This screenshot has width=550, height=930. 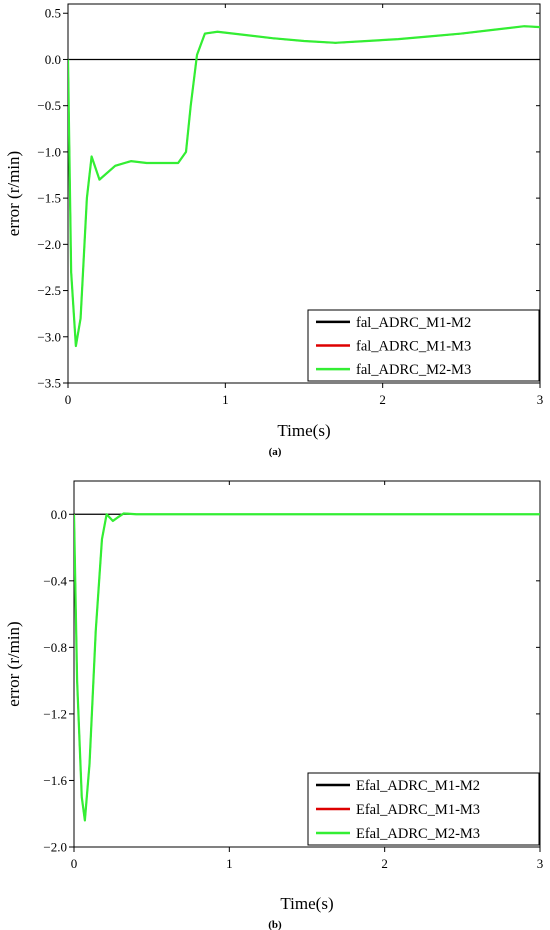 What do you see at coordinates (55, 713) in the screenshot?
I see `y-tick-label: −1.2` at bounding box center [55, 713].